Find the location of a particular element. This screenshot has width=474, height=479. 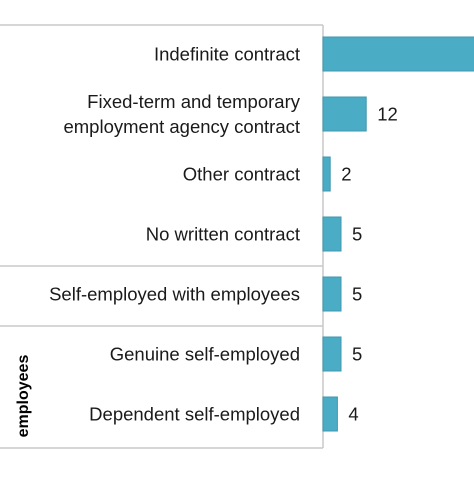

category-label: Indefinite contract is located at coordinates (227, 54).